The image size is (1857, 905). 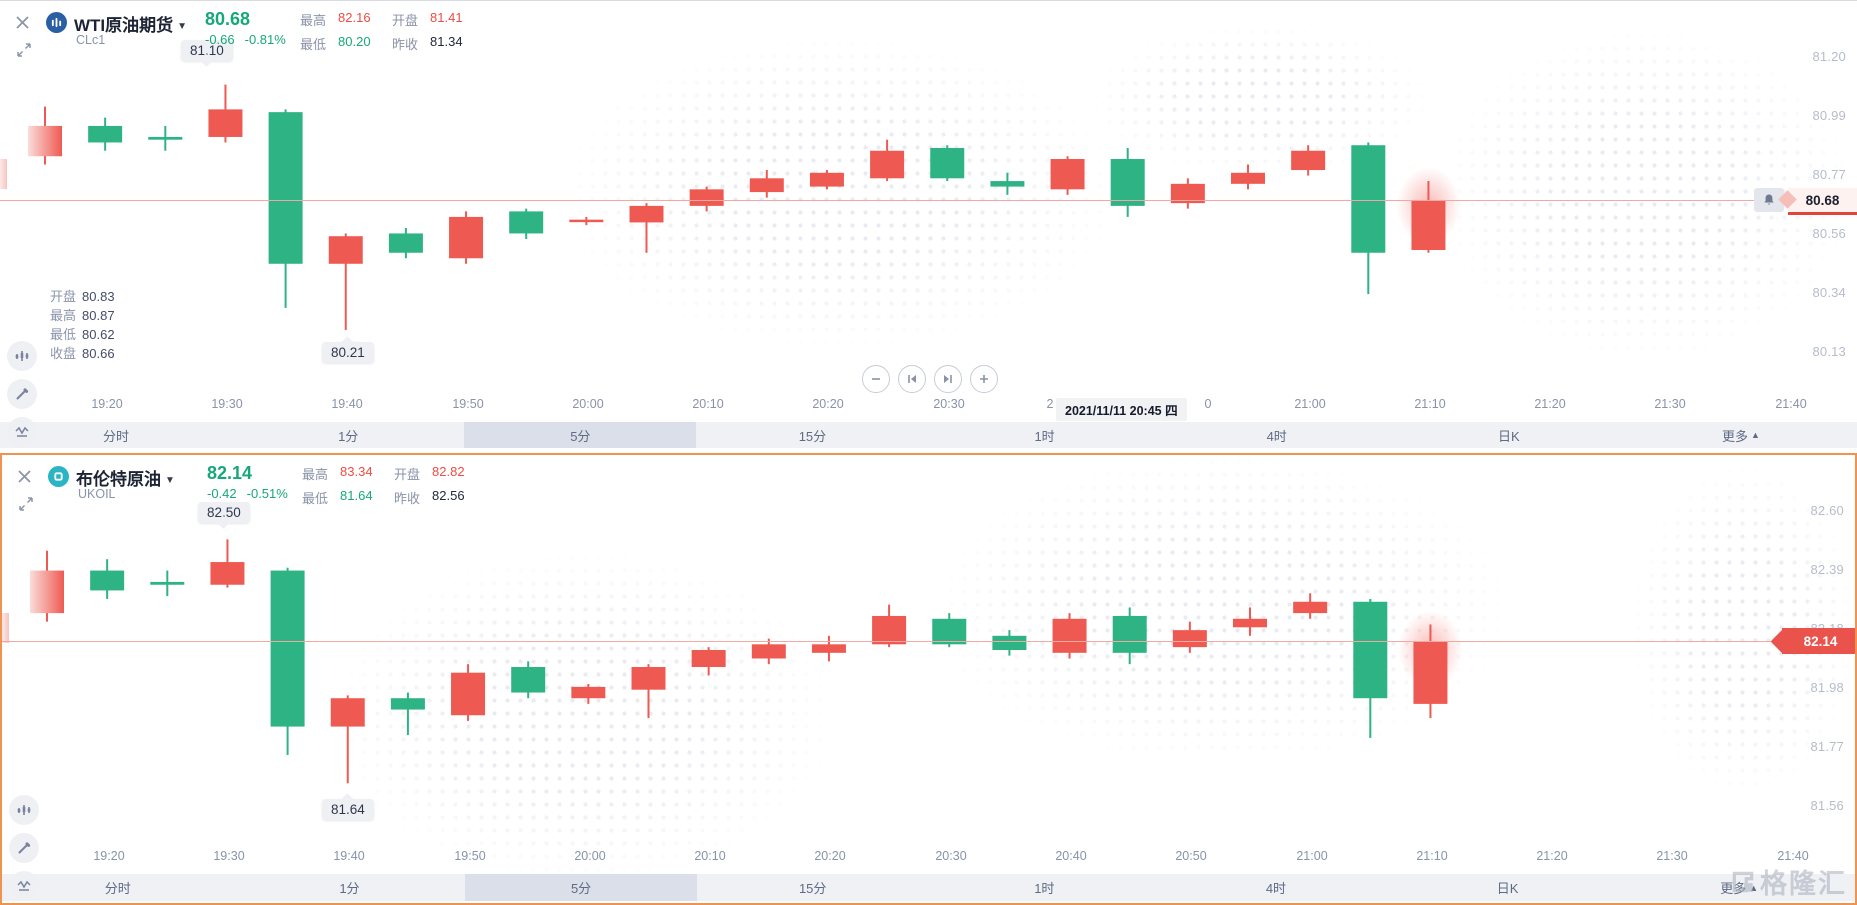 What do you see at coordinates (1121, 409) in the screenshot?
I see `date-tooltip: 2021/11/11 20:45 四` at bounding box center [1121, 409].